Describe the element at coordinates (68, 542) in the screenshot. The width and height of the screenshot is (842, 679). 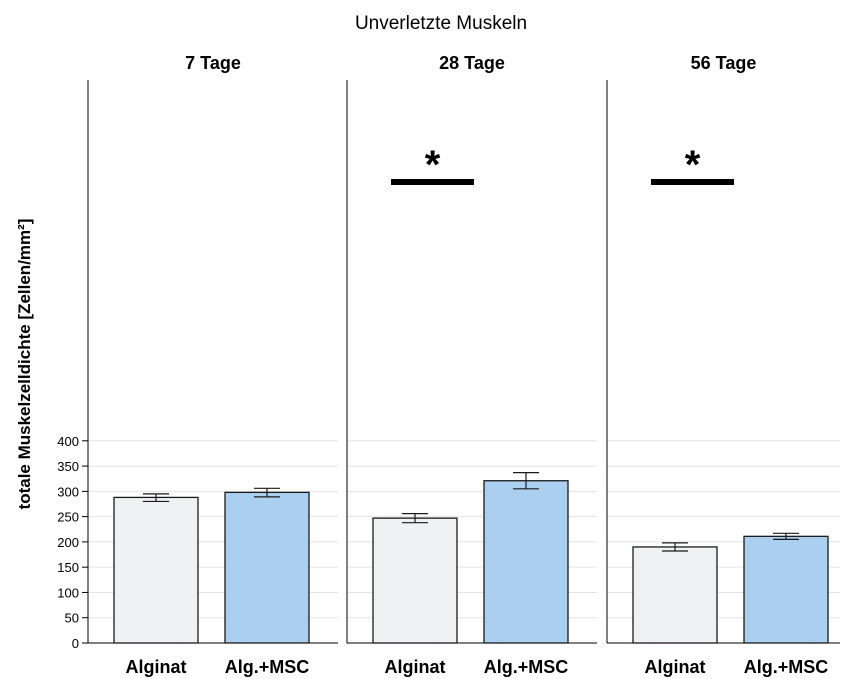
I see `y-tick-label: 200` at that location.